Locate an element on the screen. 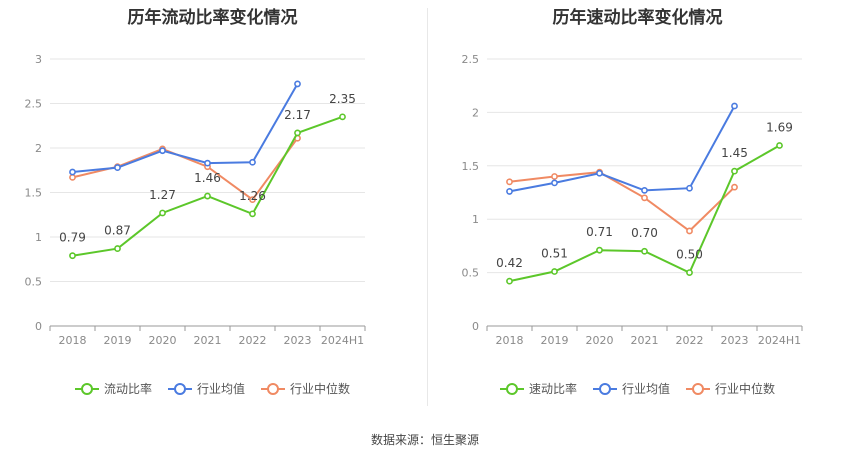 This screenshot has width=850, height=459. data-label: 2.17 is located at coordinates (297, 115).